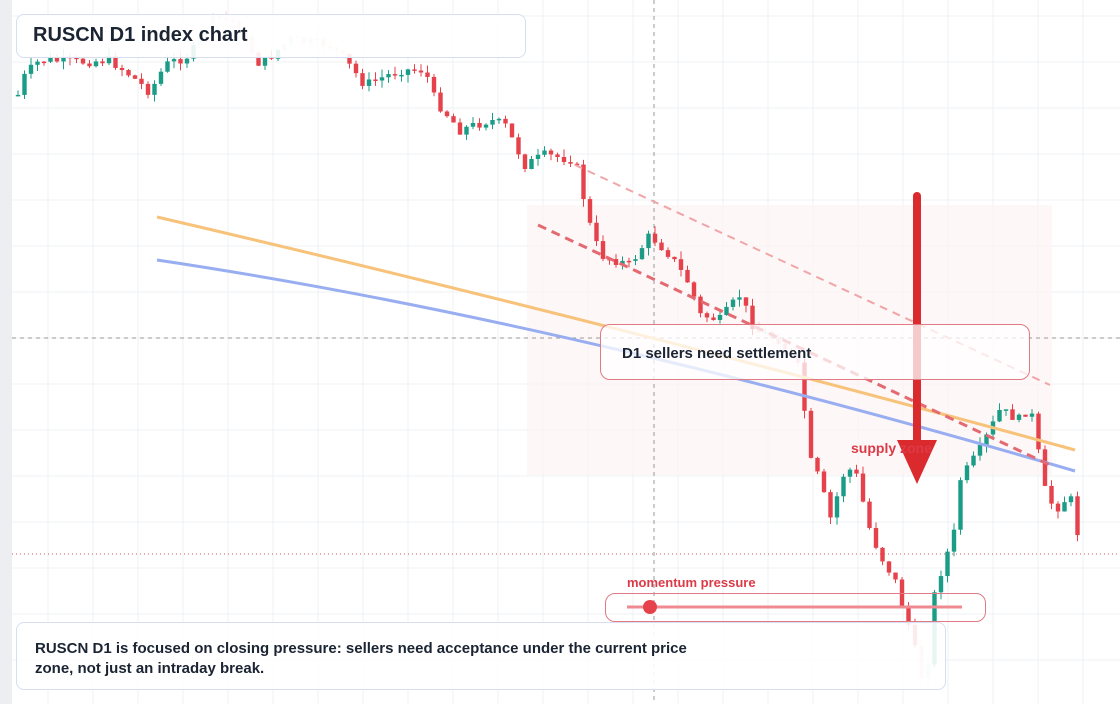 This screenshot has width=1120, height=704. What do you see at coordinates (795, 607) in the screenshot?
I see `momentum-box` at bounding box center [795, 607].